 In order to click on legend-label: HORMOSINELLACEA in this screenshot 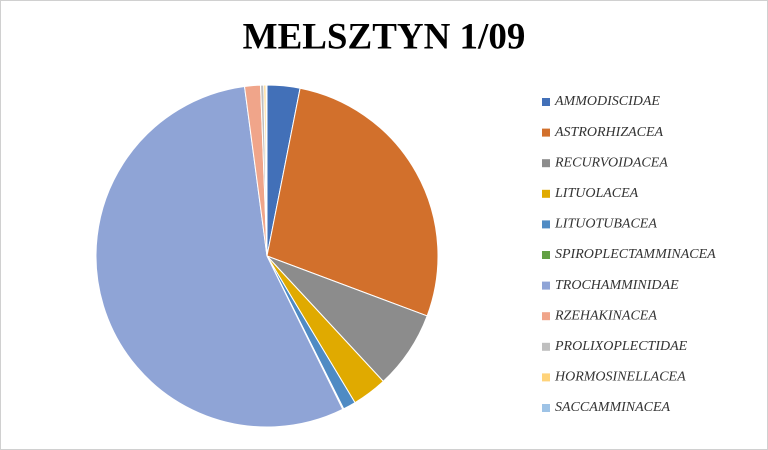, I will do `click(620, 377)`.